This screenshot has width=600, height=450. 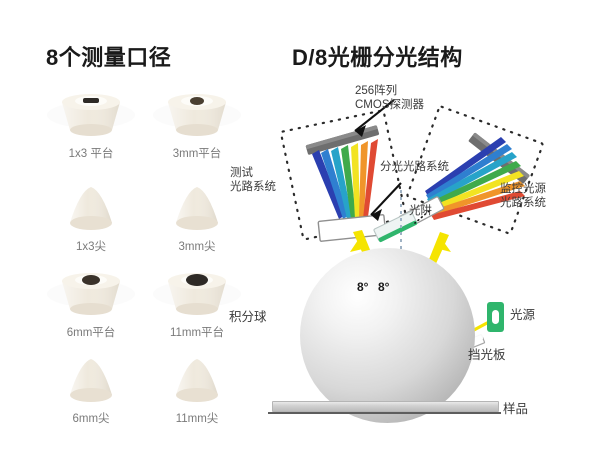 I want to click on label-monitor-line1: 监控光源, so click(x=523, y=189).